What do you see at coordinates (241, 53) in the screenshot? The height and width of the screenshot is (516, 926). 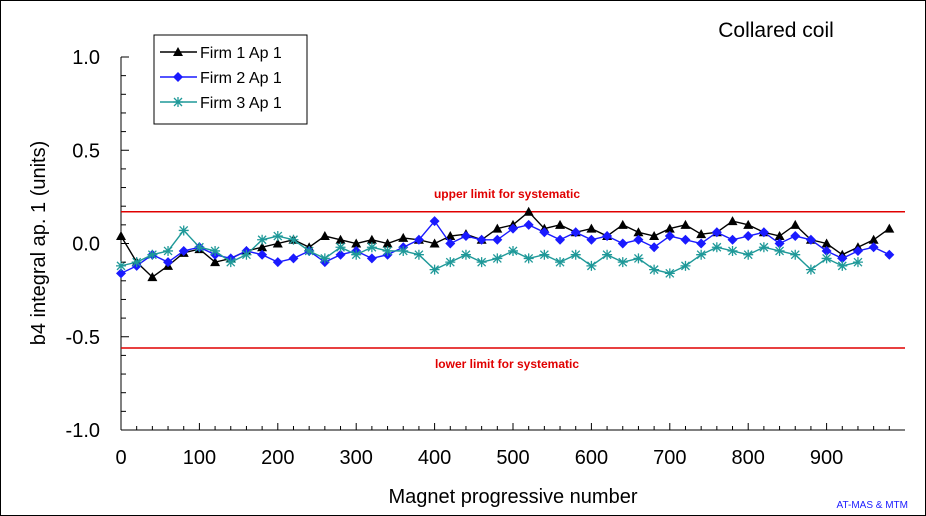 I see `legend-entry-label: Firm 1 Ap 1` at bounding box center [241, 53].